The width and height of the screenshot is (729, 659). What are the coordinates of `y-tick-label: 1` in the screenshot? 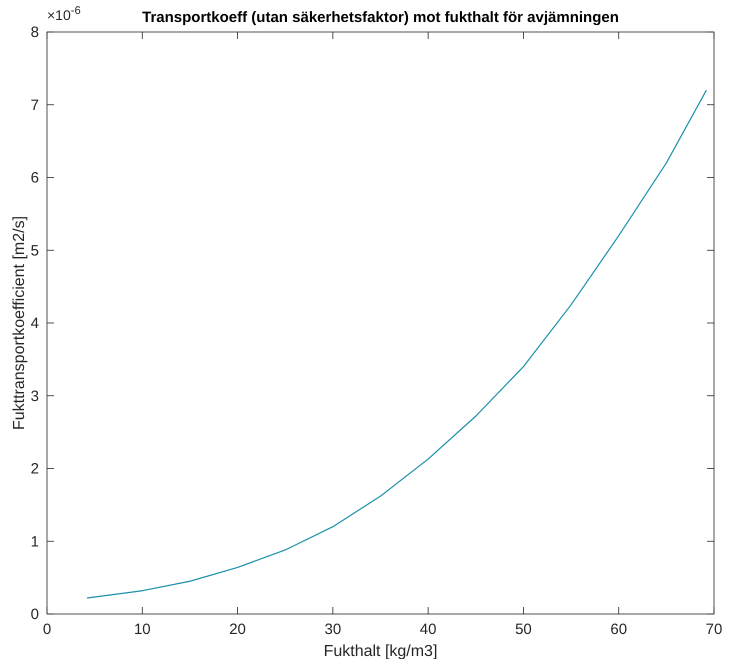 It's located at (34, 541).